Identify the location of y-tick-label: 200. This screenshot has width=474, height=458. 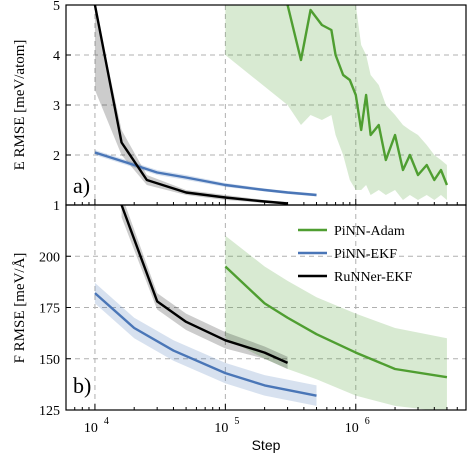
(49, 257).